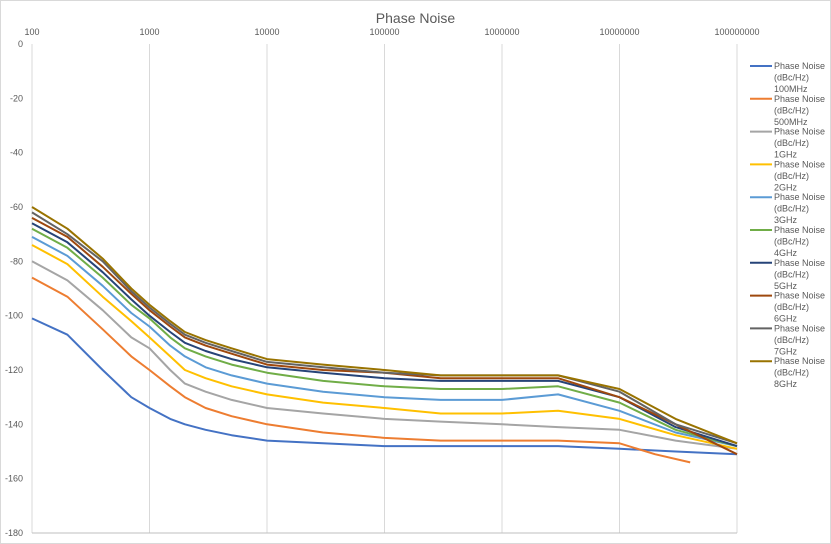 The width and height of the screenshot is (831, 544). Describe the element at coordinates (31, 32) in the screenshot. I see `x-tick-label: 100` at that location.